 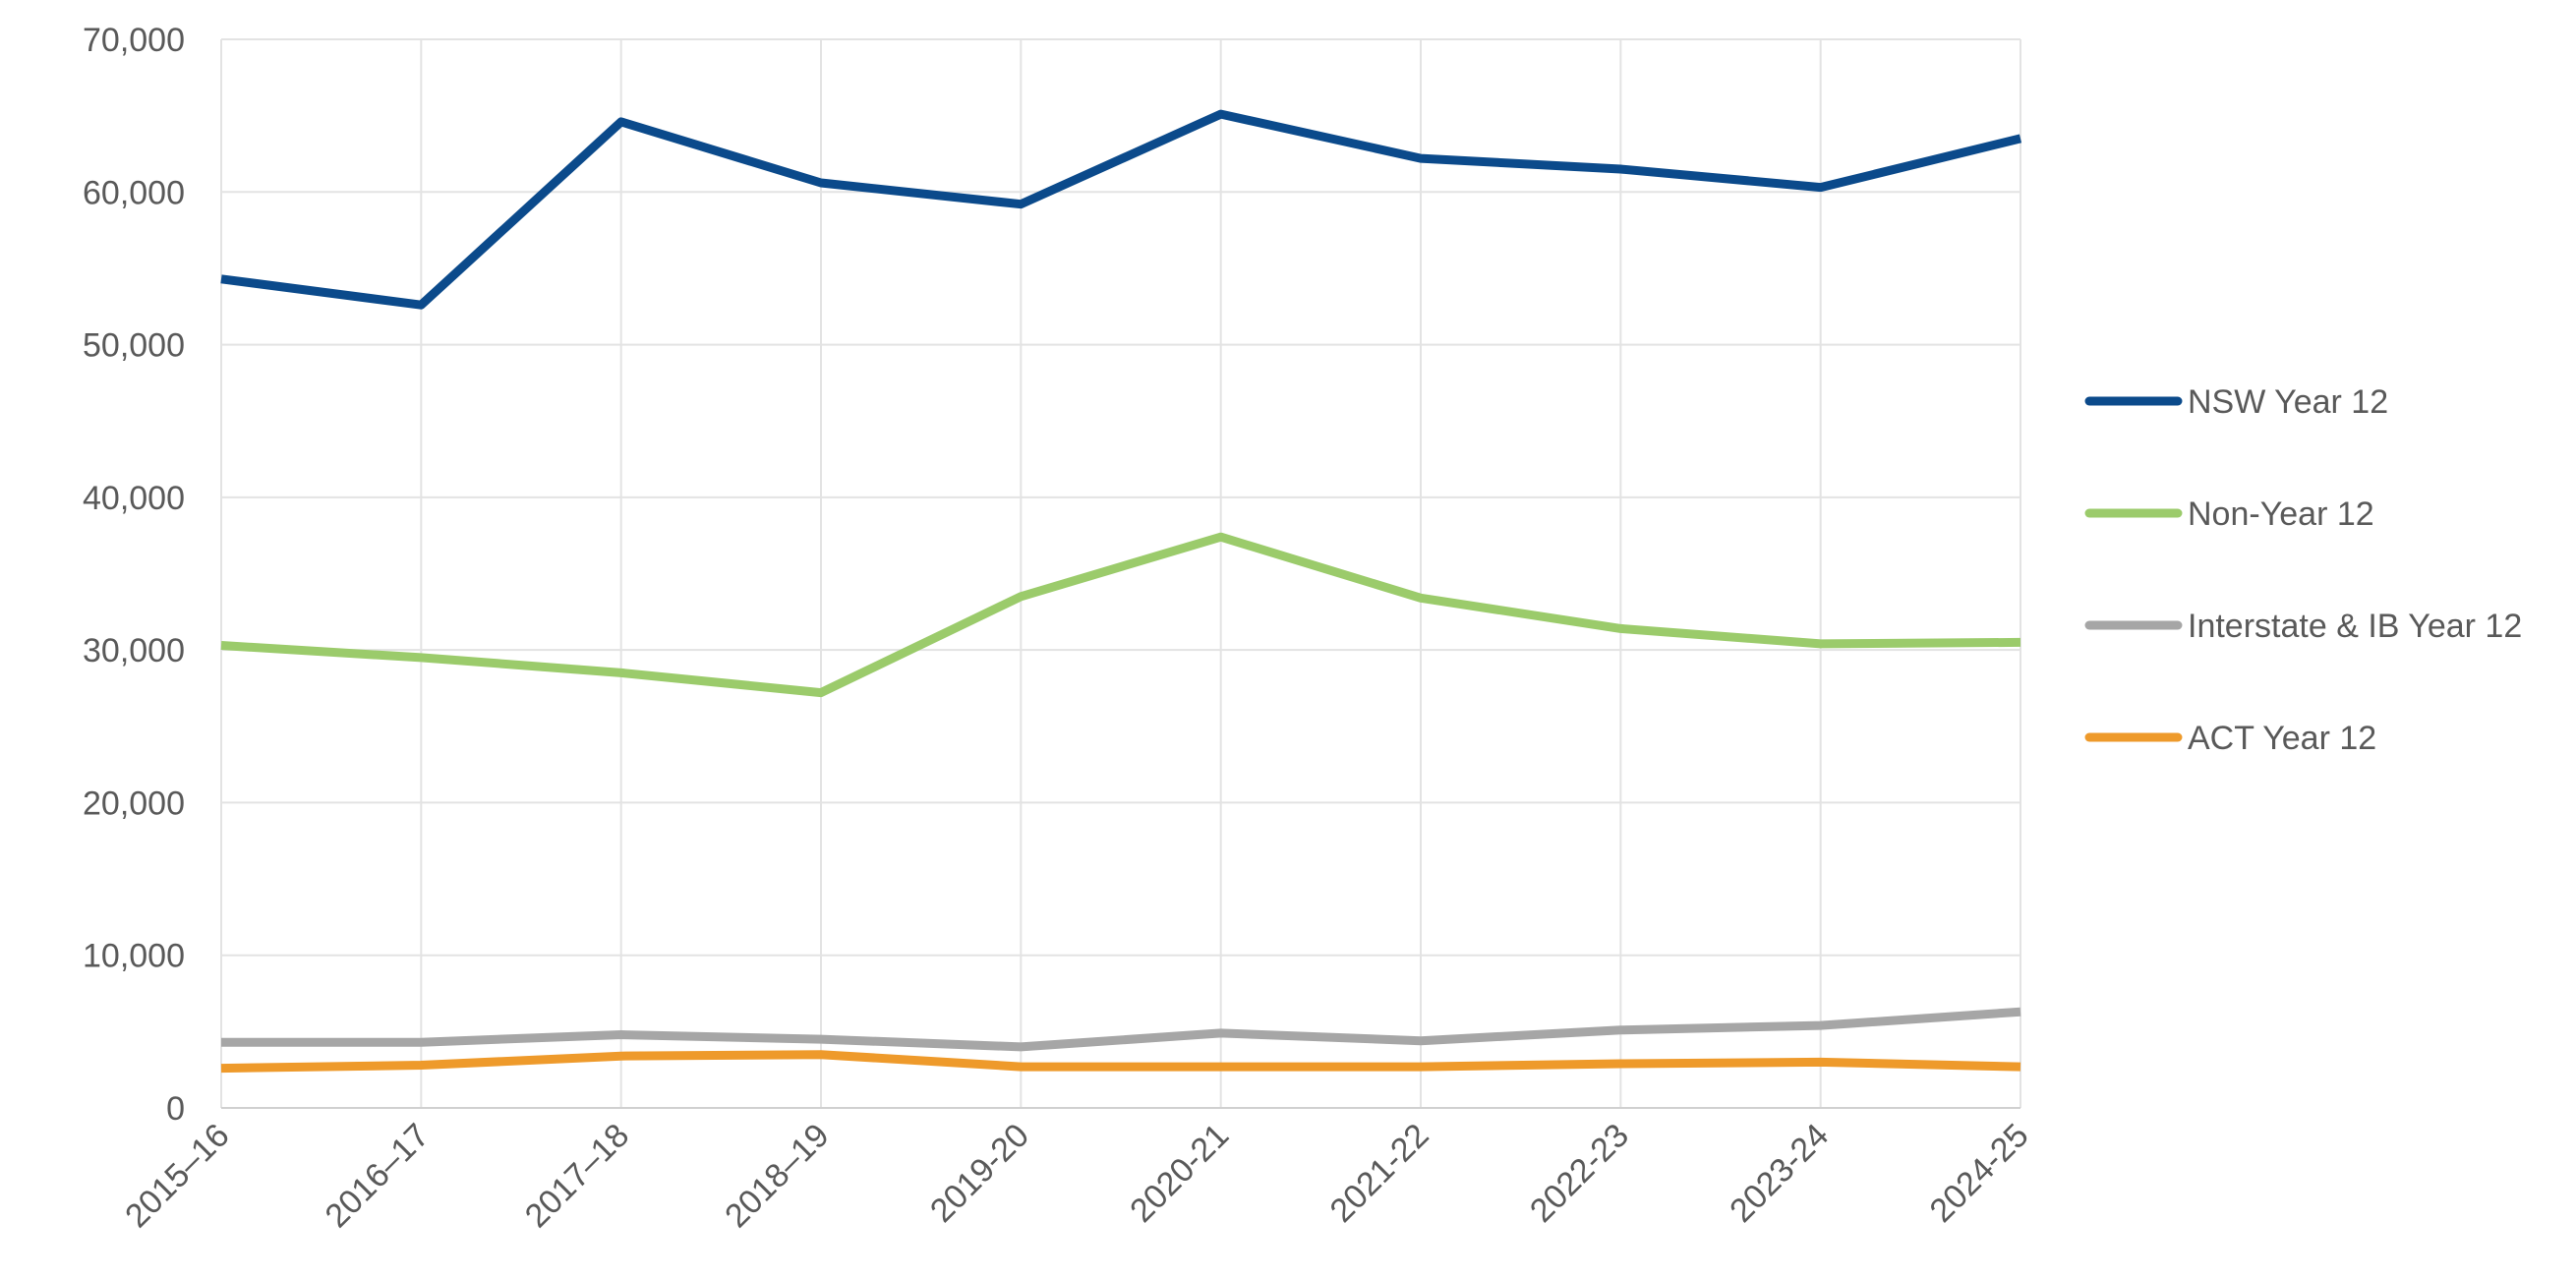 I want to click on legend-item: ACT Year 12, so click(x=2230, y=738).